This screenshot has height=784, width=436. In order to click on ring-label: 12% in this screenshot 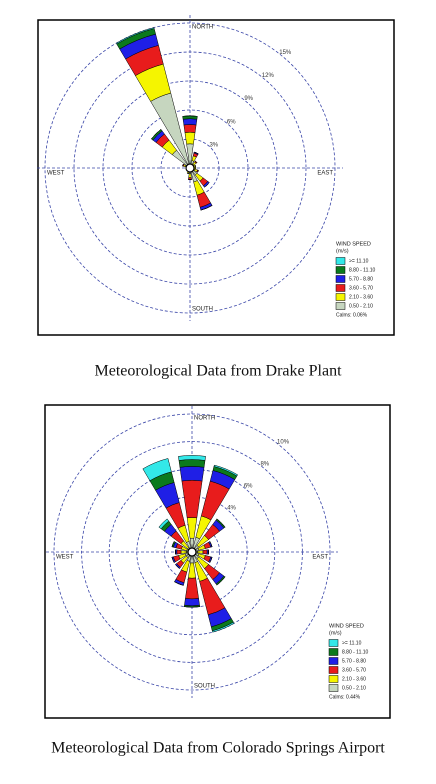, I will do `click(268, 76)`.